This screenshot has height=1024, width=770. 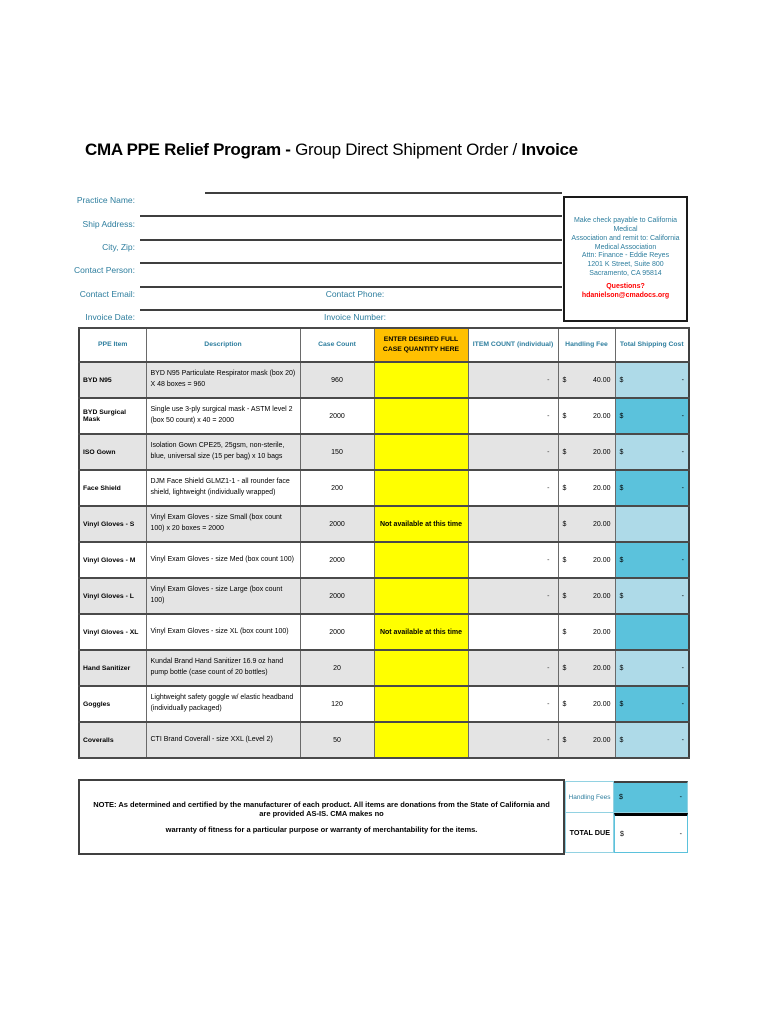 What do you see at coordinates (355, 317) in the screenshot?
I see `invoice-number-label: Invoice Number:` at bounding box center [355, 317].